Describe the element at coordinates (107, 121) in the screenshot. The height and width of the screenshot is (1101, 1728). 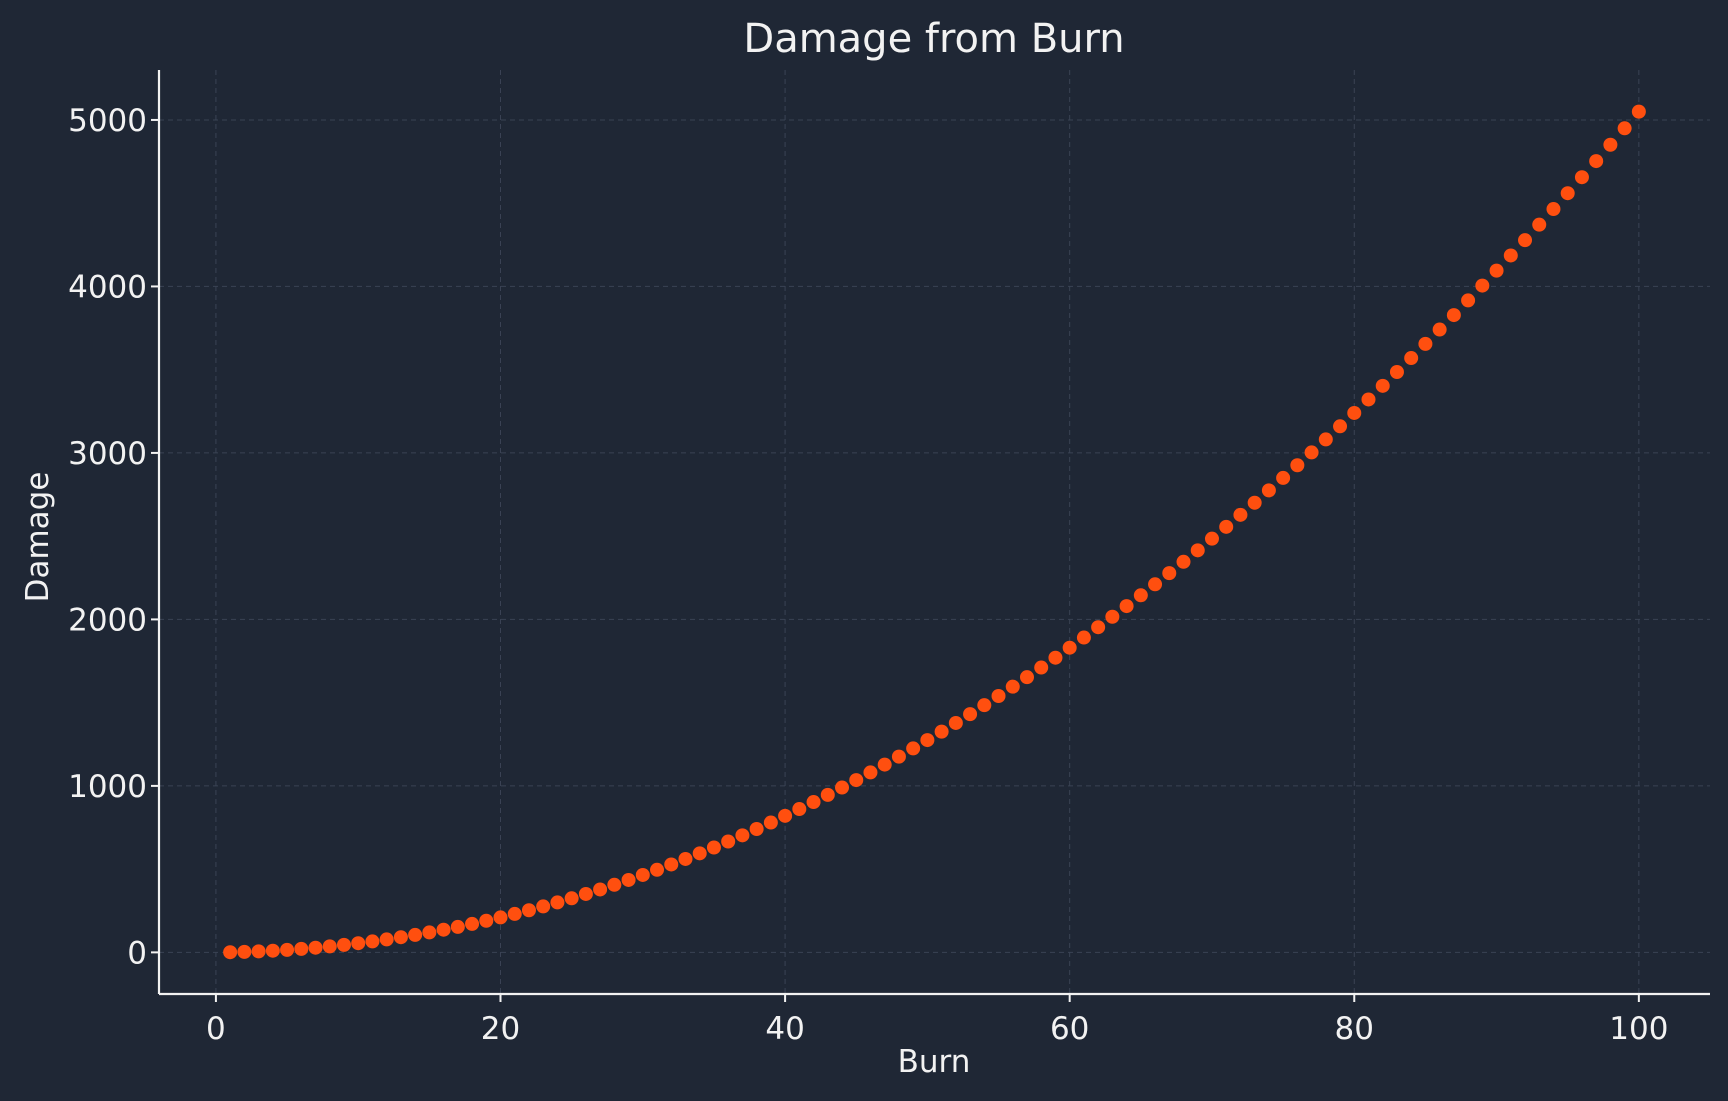
I see `y-tick-label: 5000` at that location.